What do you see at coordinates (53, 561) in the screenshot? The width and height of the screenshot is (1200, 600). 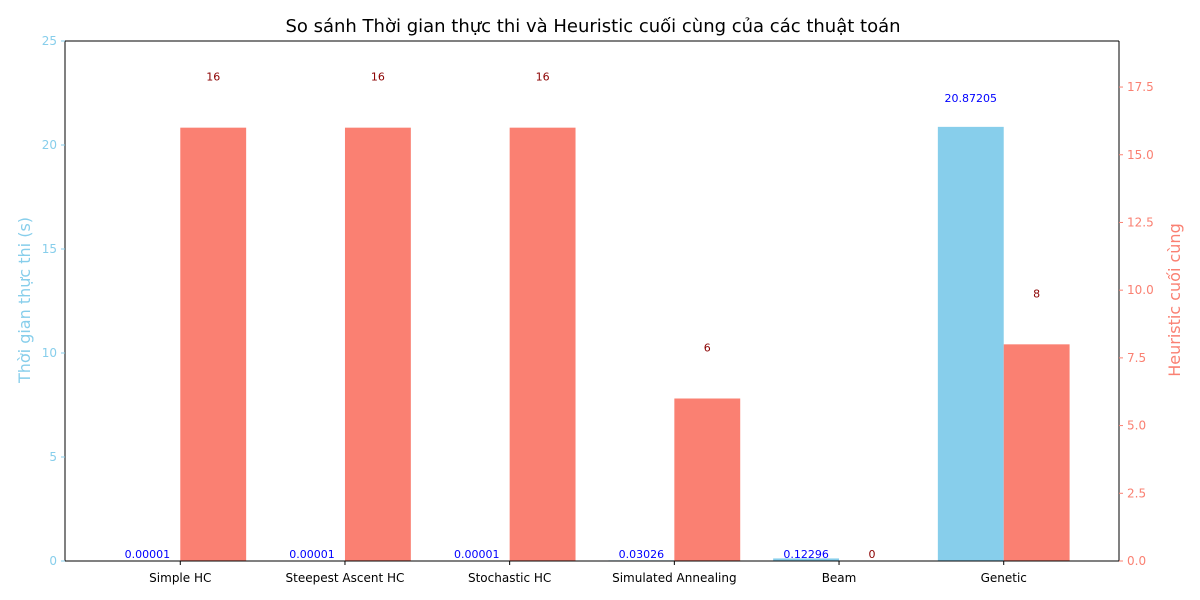 I see `y-left-tick-label: 0` at bounding box center [53, 561].